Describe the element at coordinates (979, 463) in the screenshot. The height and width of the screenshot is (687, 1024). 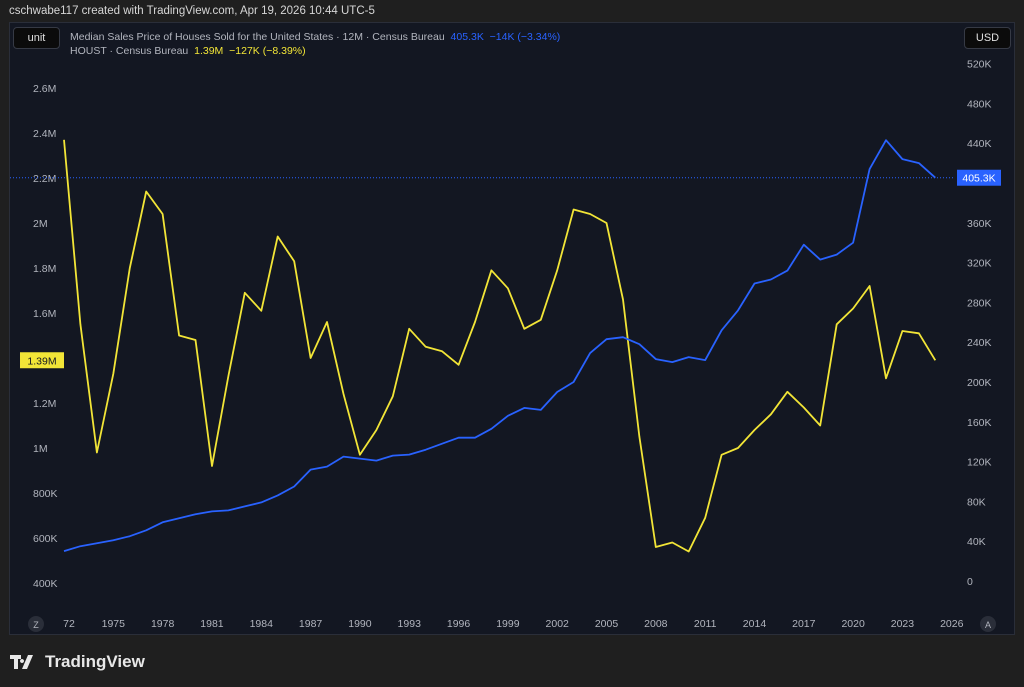
I see `right-axis-tick-label: 120K` at that location.